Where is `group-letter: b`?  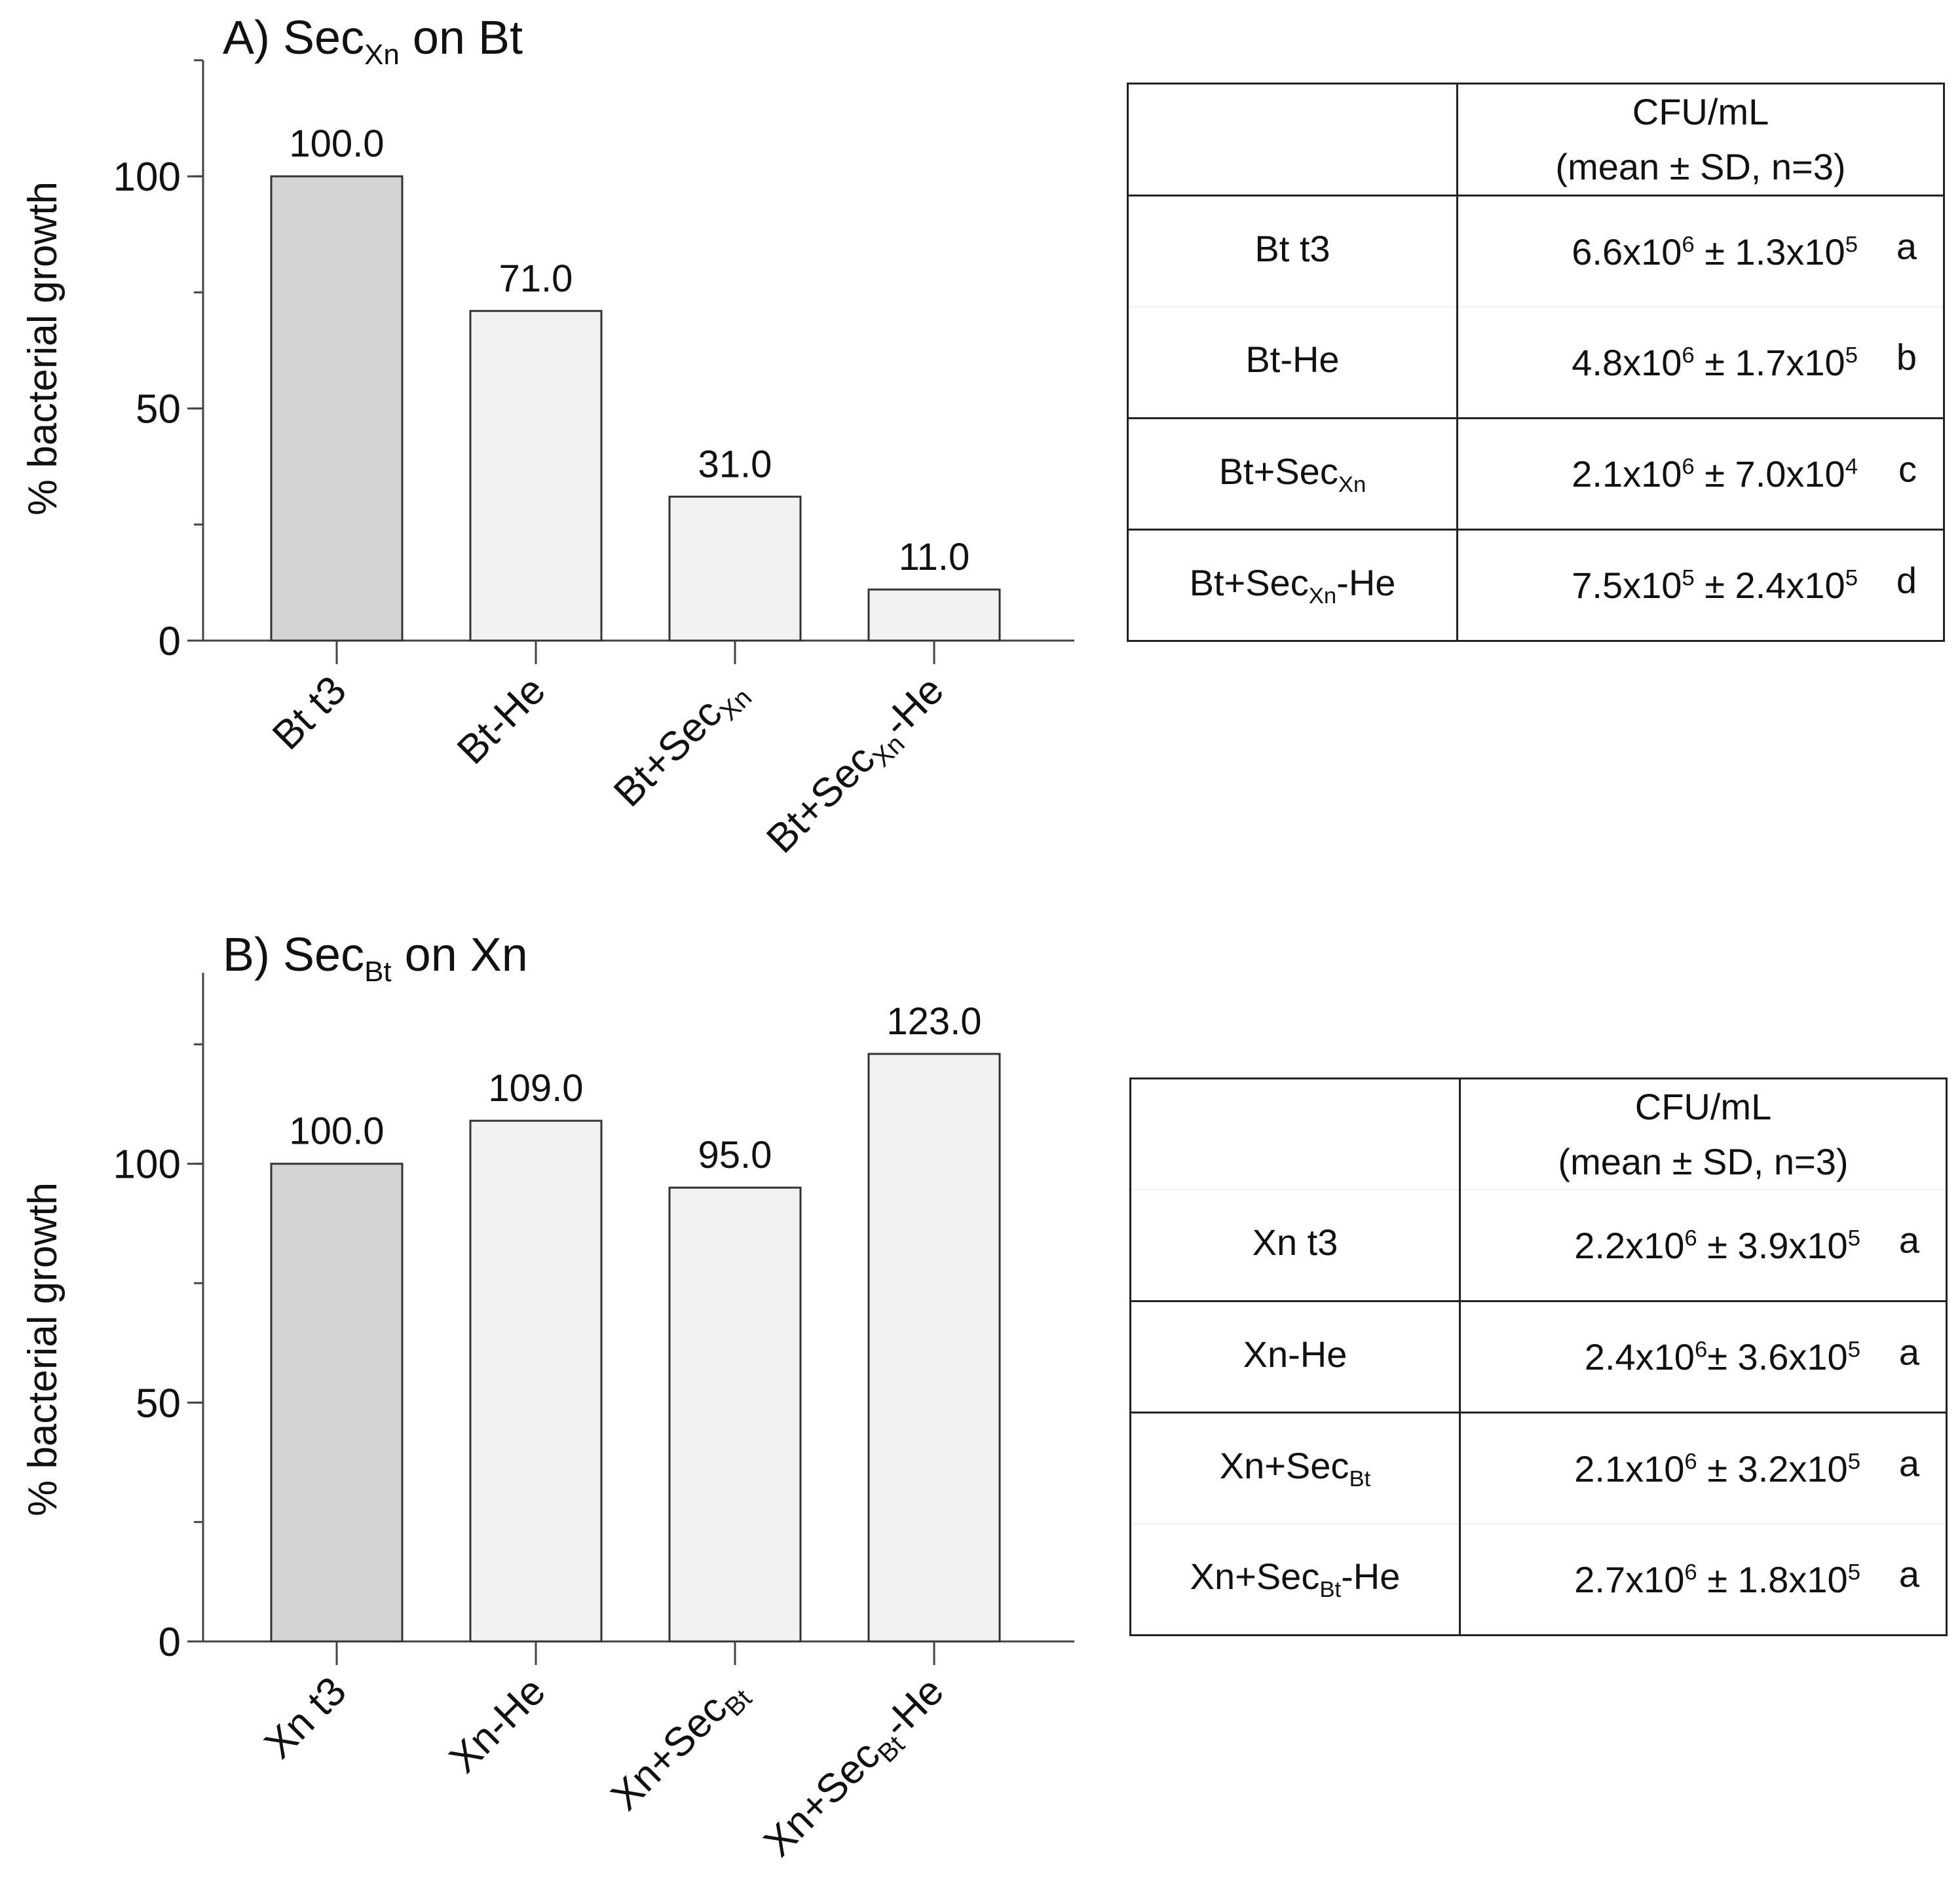 group-letter: b is located at coordinates (1906, 357).